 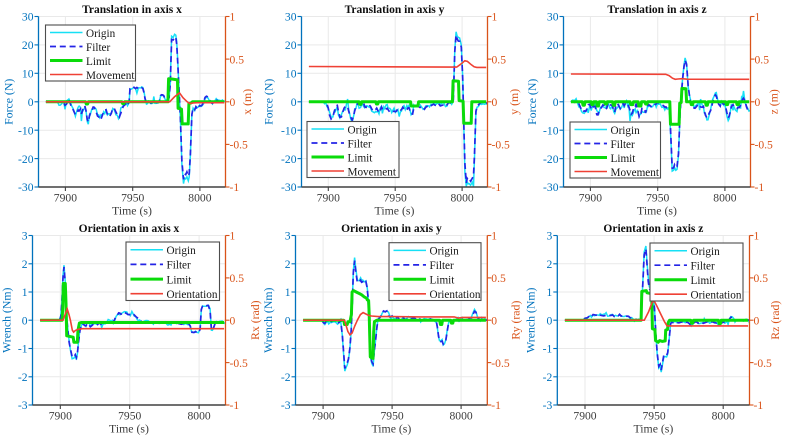 I want to click on svg-text: Wrench (Nm), so click(x=7, y=319).